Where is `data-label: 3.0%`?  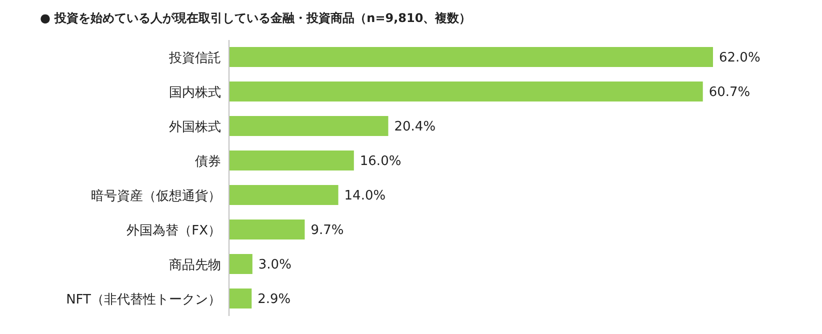 data-label: 3.0% is located at coordinates (275, 265).